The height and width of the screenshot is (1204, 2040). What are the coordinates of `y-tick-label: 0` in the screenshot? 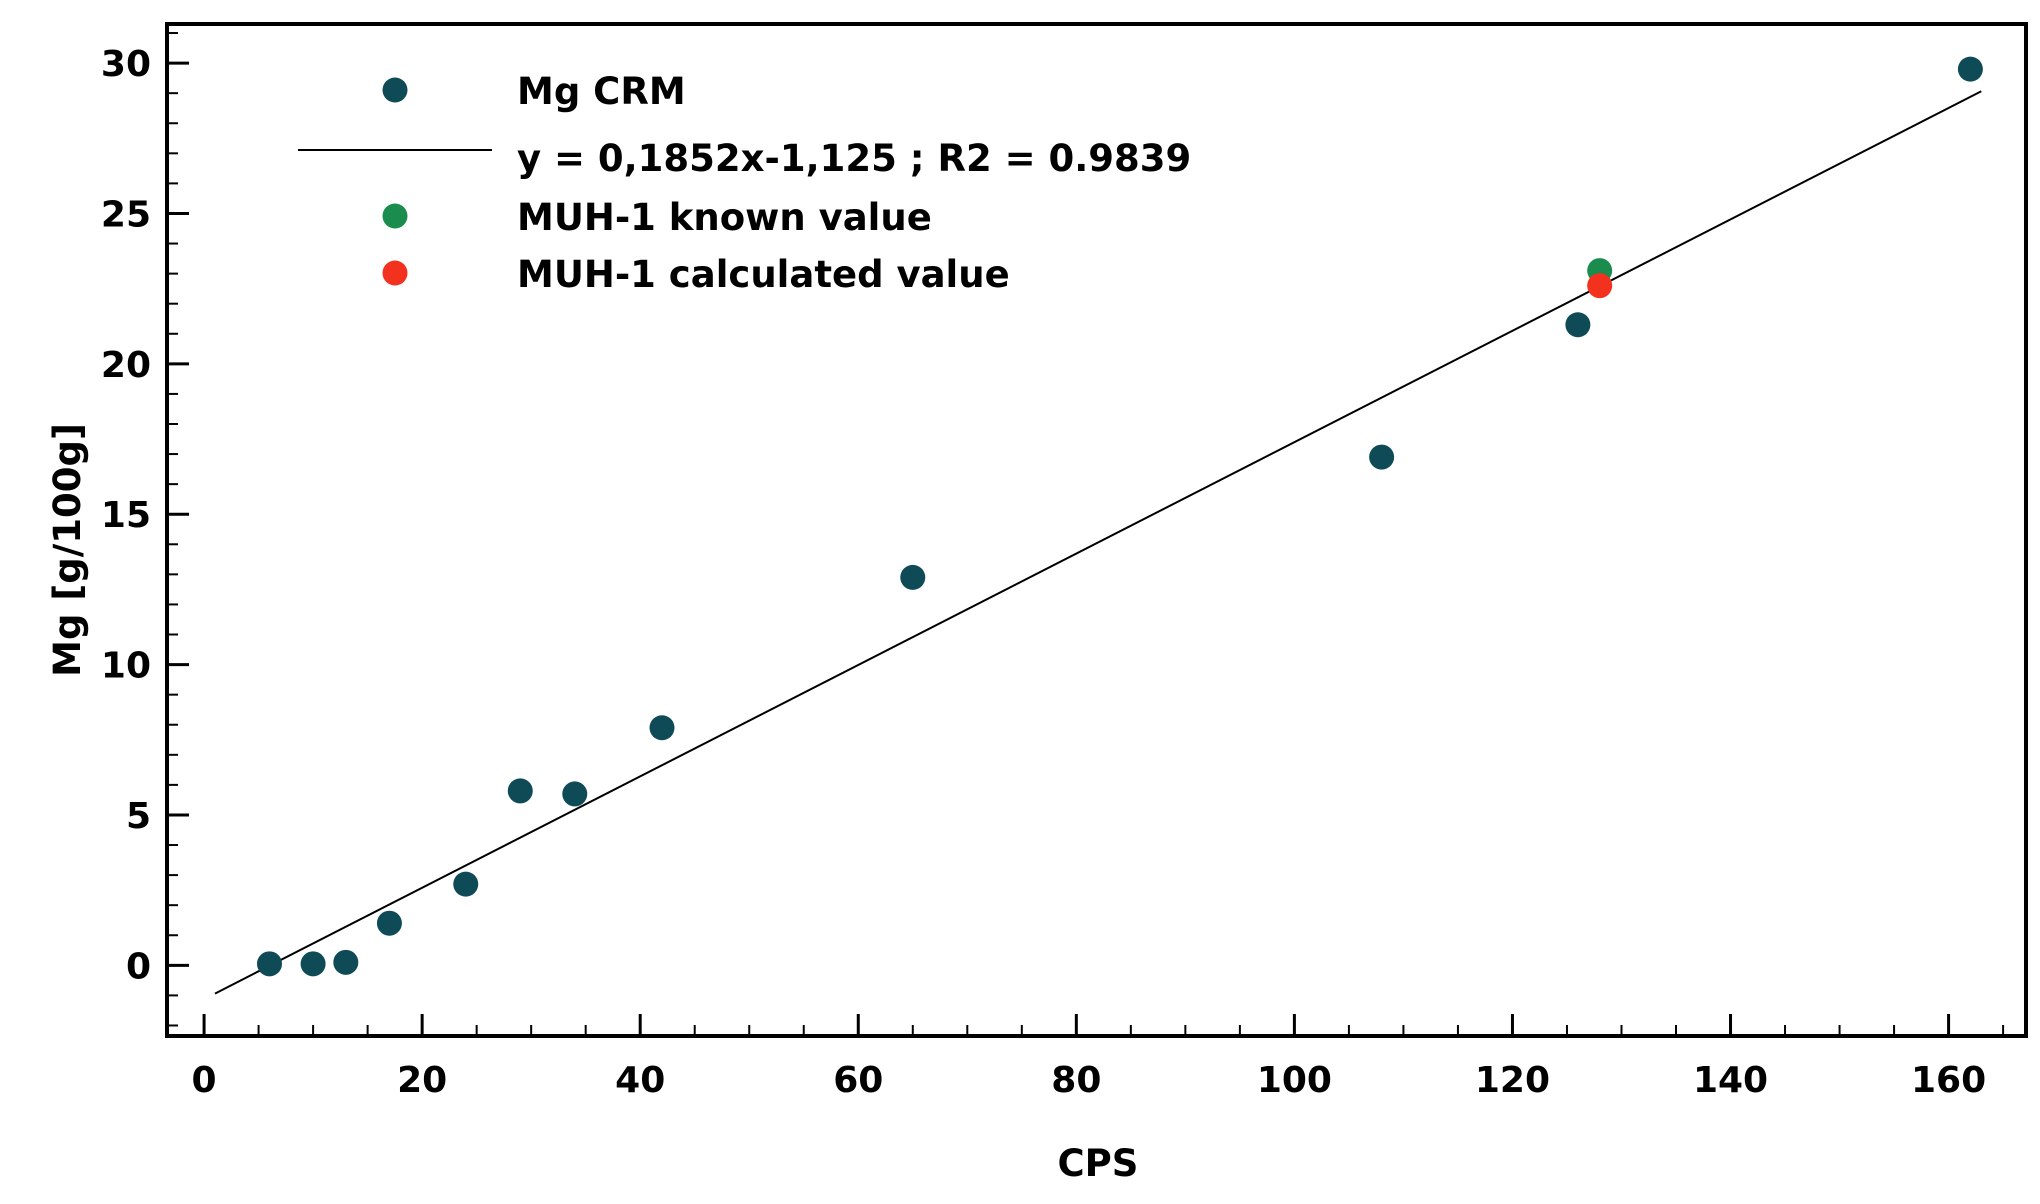 It's located at (138, 966).